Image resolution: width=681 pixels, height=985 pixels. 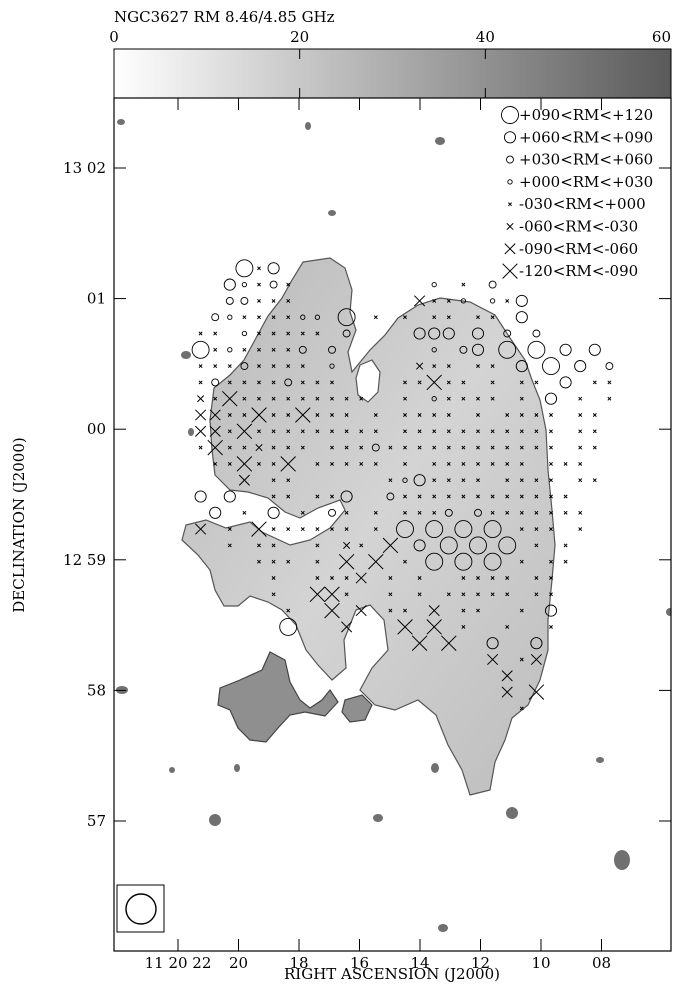 What do you see at coordinates (96, 299) in the screenshot?
I see `y-tick-label: 01` at bounding box center [96, 299].